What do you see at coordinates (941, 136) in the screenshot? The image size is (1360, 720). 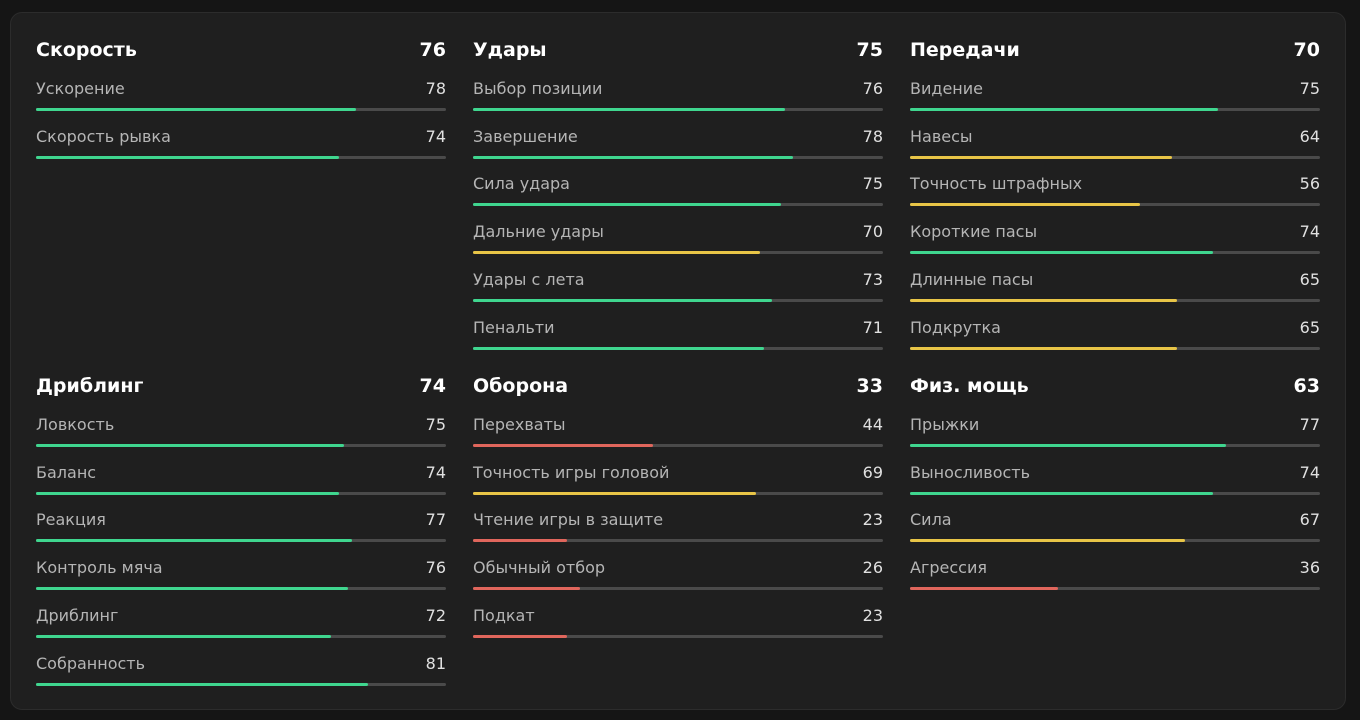 I see `stat-label: Навесы` at bounding box center [941, 136].